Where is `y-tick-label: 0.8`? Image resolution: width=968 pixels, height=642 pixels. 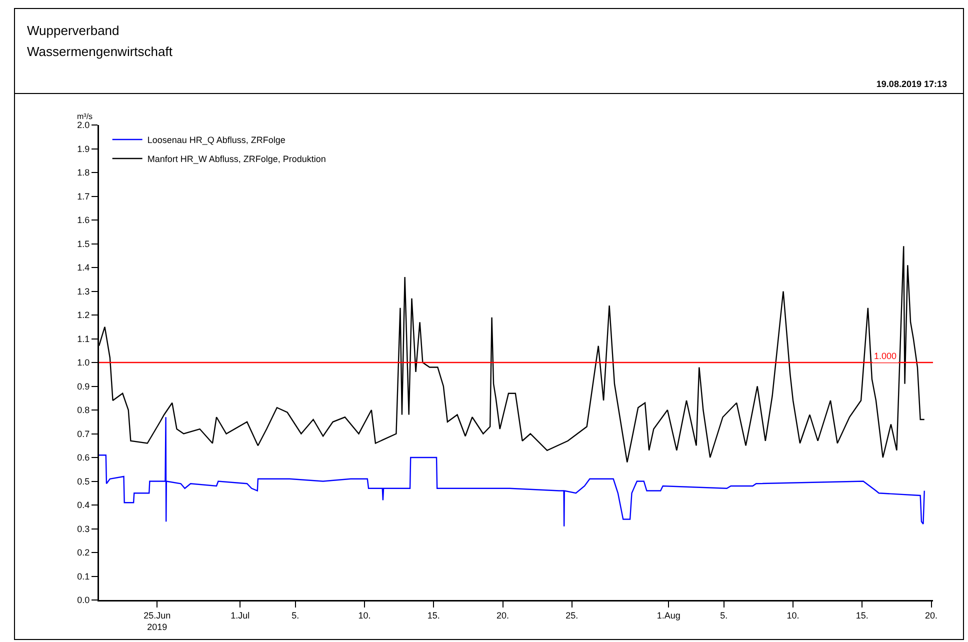
y-tick-label: 0.8 is located at coordinates (83, 410).